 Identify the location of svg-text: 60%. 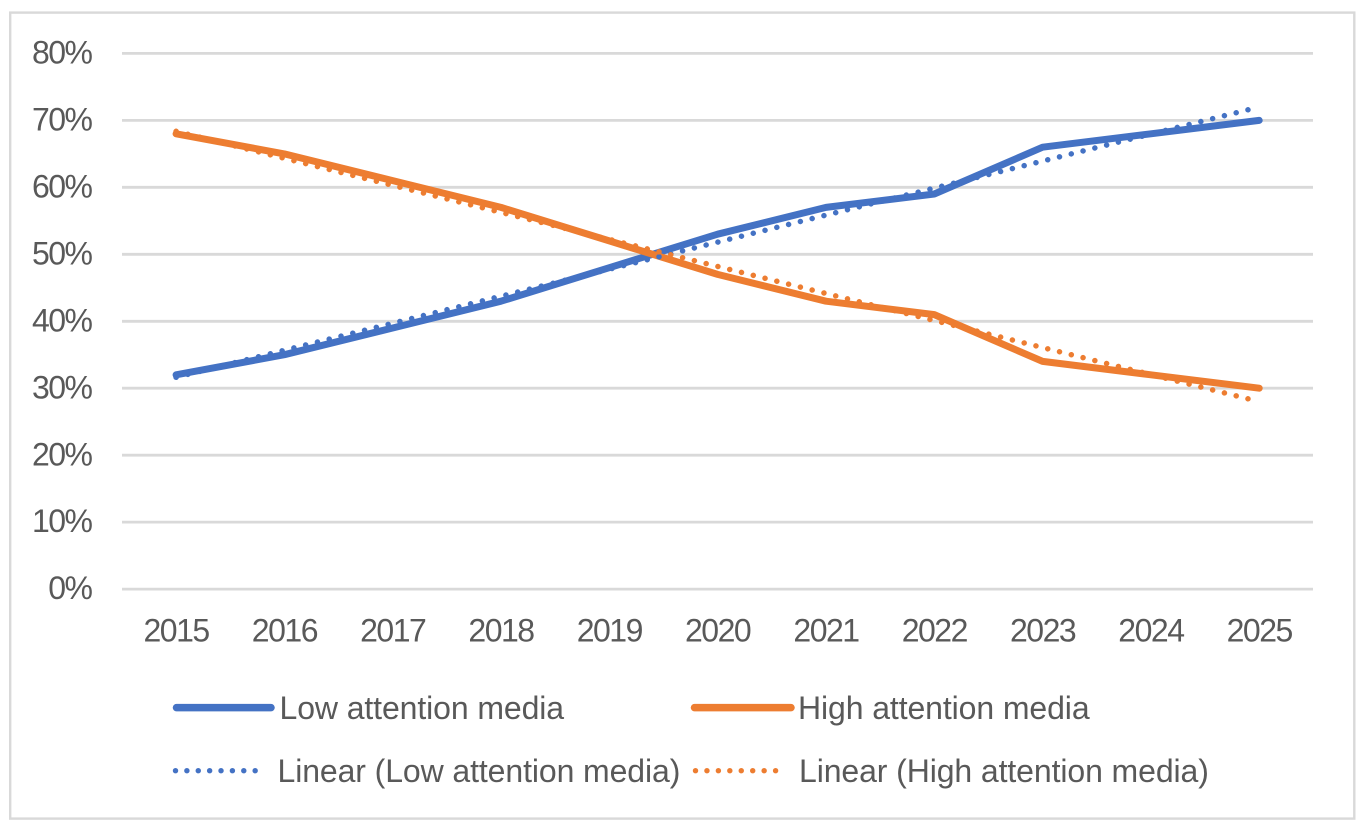
(62, 186).